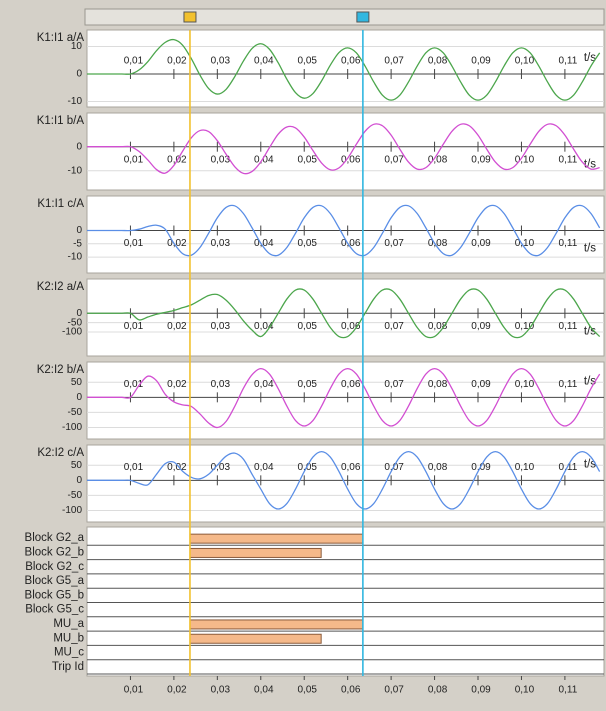 This screenshot has height=711, width=606. What do you see at coordinates (54, 552) in the screenshot?
I see `channel-label: Block G2_b` at bounding box center [54, 552].